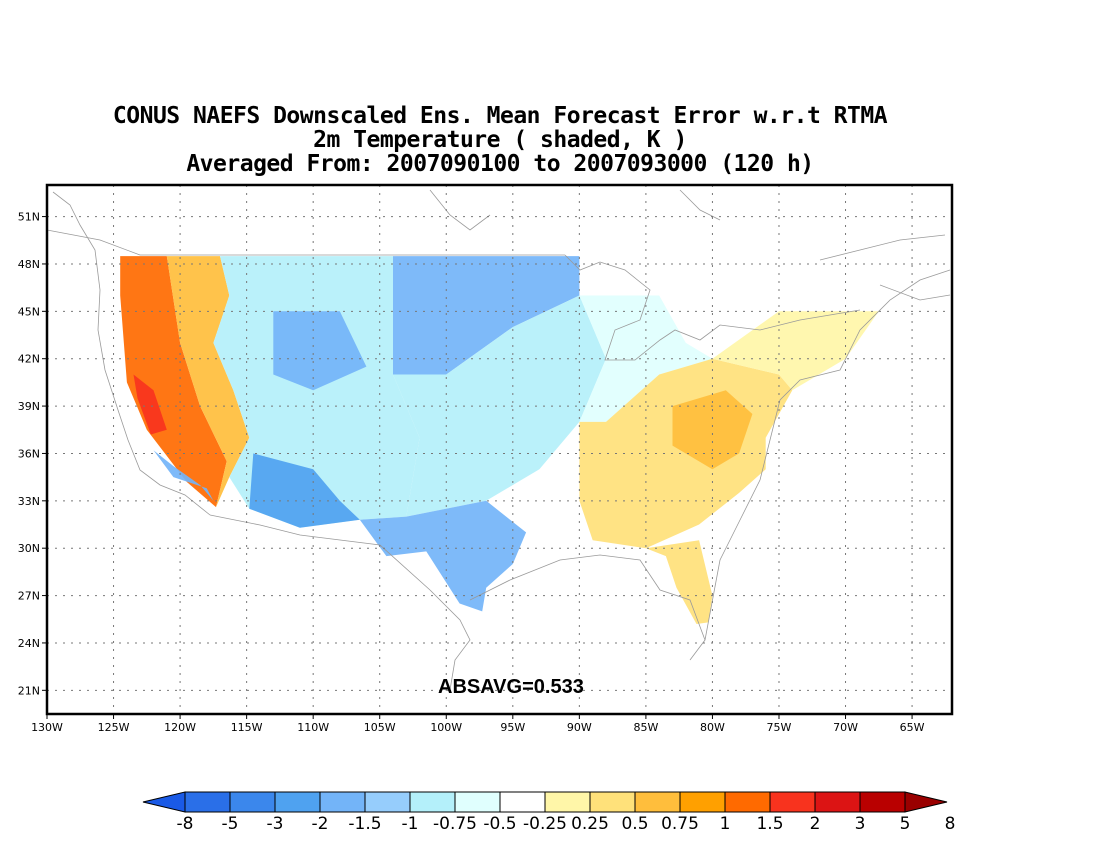 The width and height of the screenshot is (1100, 850). What do you see at coordinates (567, 622) in the screenshot?
I see `gulf-coastline` at bounding box center [567, 622].